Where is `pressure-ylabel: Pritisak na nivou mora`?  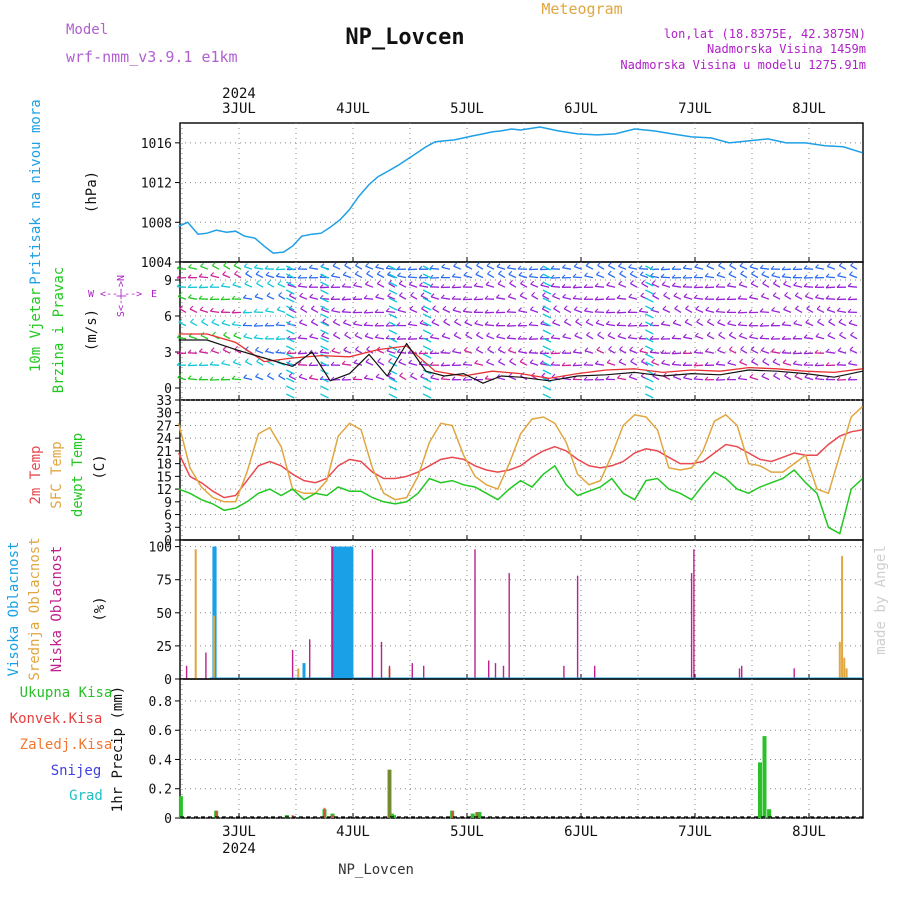 pressure-ylabel: Pritisak na nivou mora is located at coordinates (36, 191).